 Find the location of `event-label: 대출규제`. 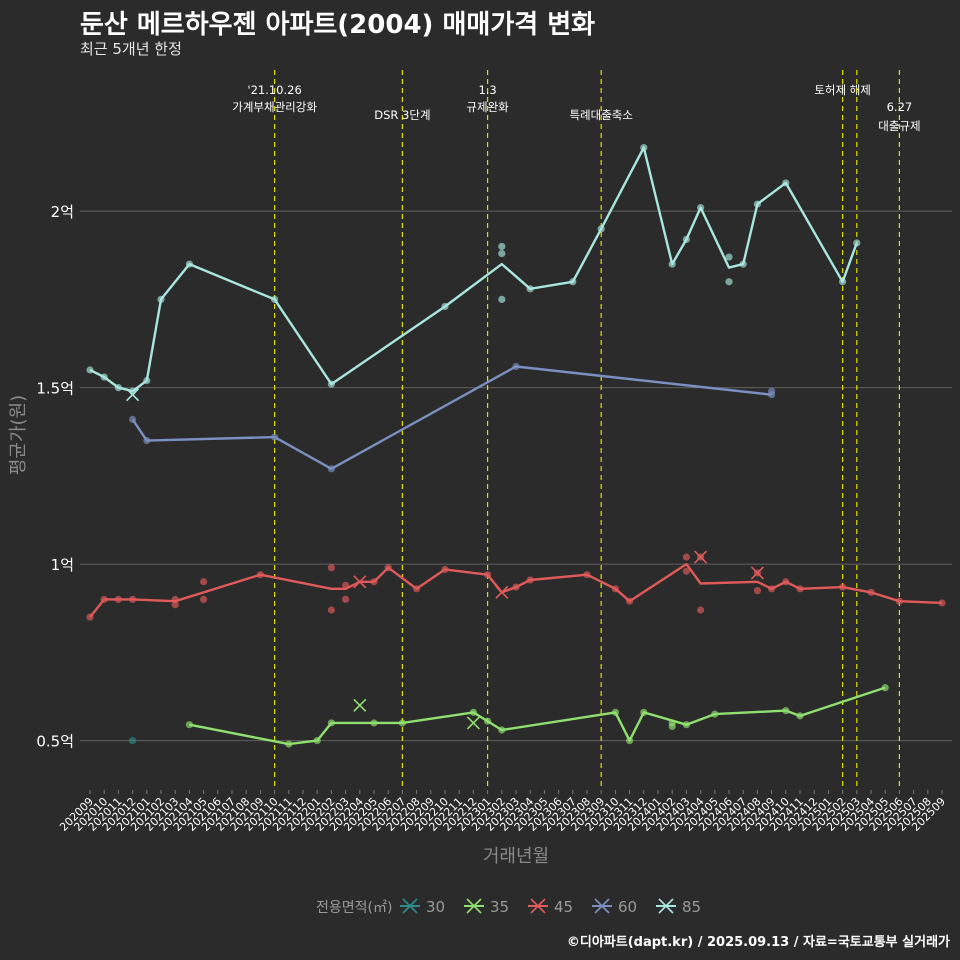

event-label: 대출규제 is located at coordinates (899, 126).